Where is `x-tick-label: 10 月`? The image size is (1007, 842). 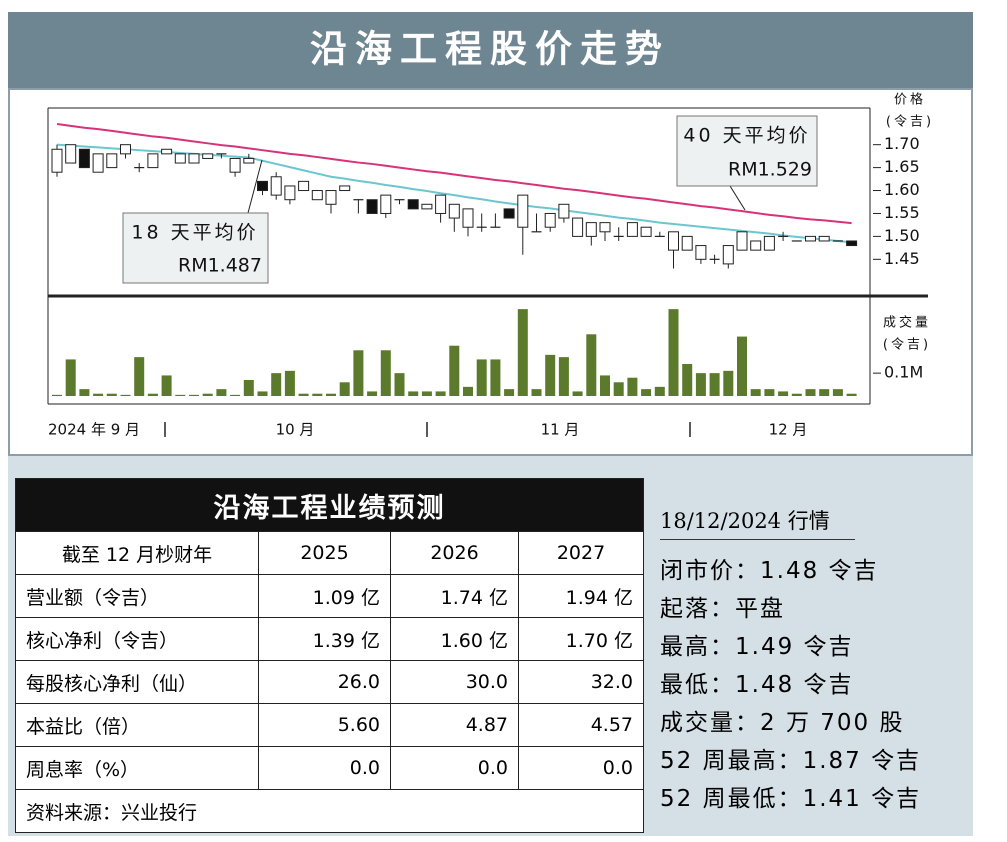 x-tick-label: 10 月 is located at coordinates (295, 430).